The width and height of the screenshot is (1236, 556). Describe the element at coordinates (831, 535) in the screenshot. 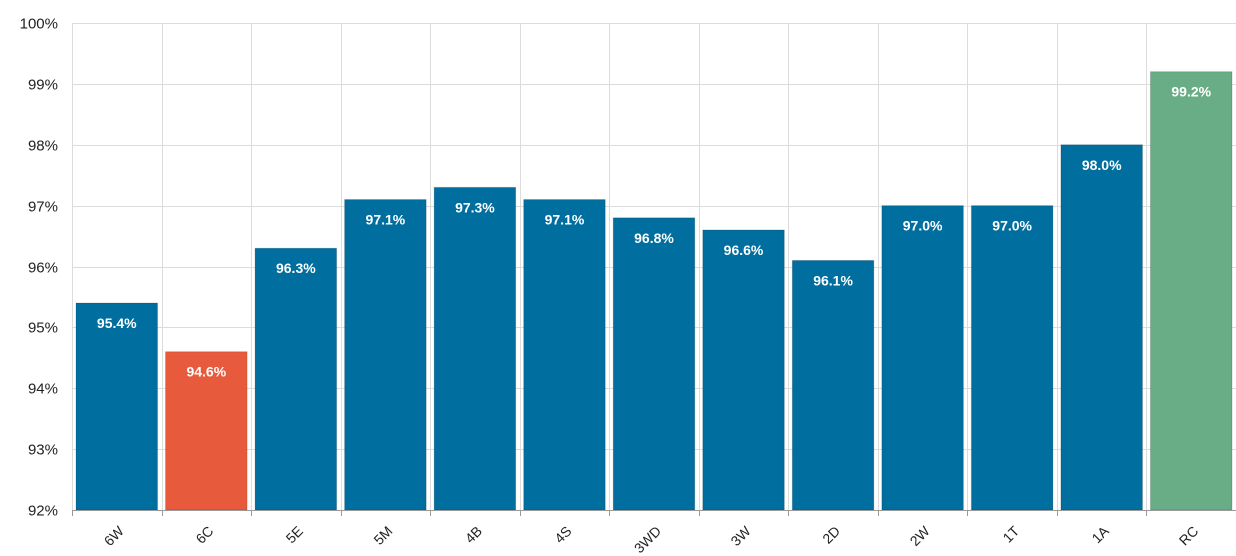

I see `x-tick-label: 2D` at that location.